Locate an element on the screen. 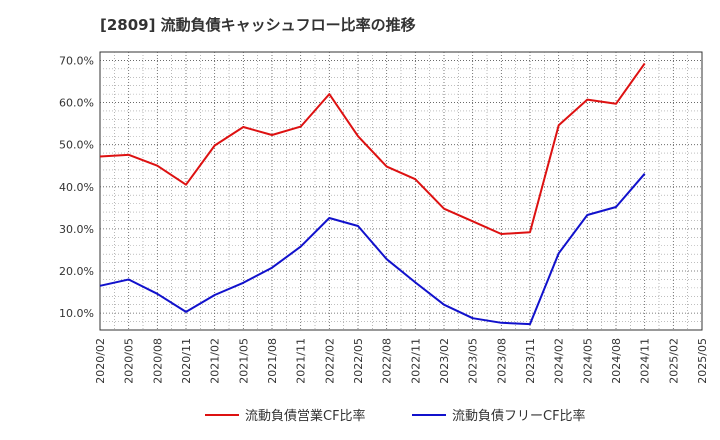  x-tick-label: 2022/08 is located at coordinates (387, 361).